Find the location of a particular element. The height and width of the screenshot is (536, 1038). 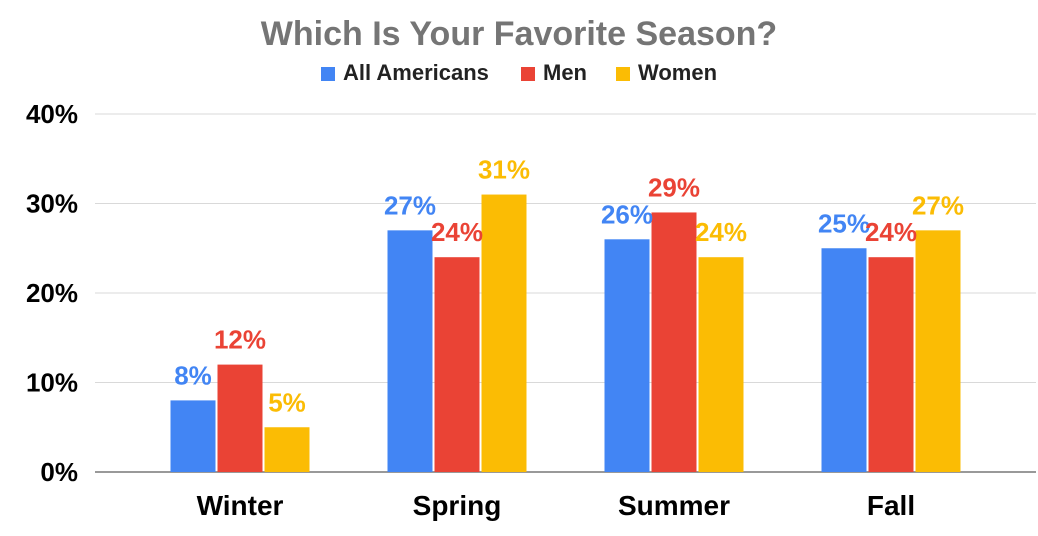

x-tick-label: Summer is located at coordinates (674, 505).